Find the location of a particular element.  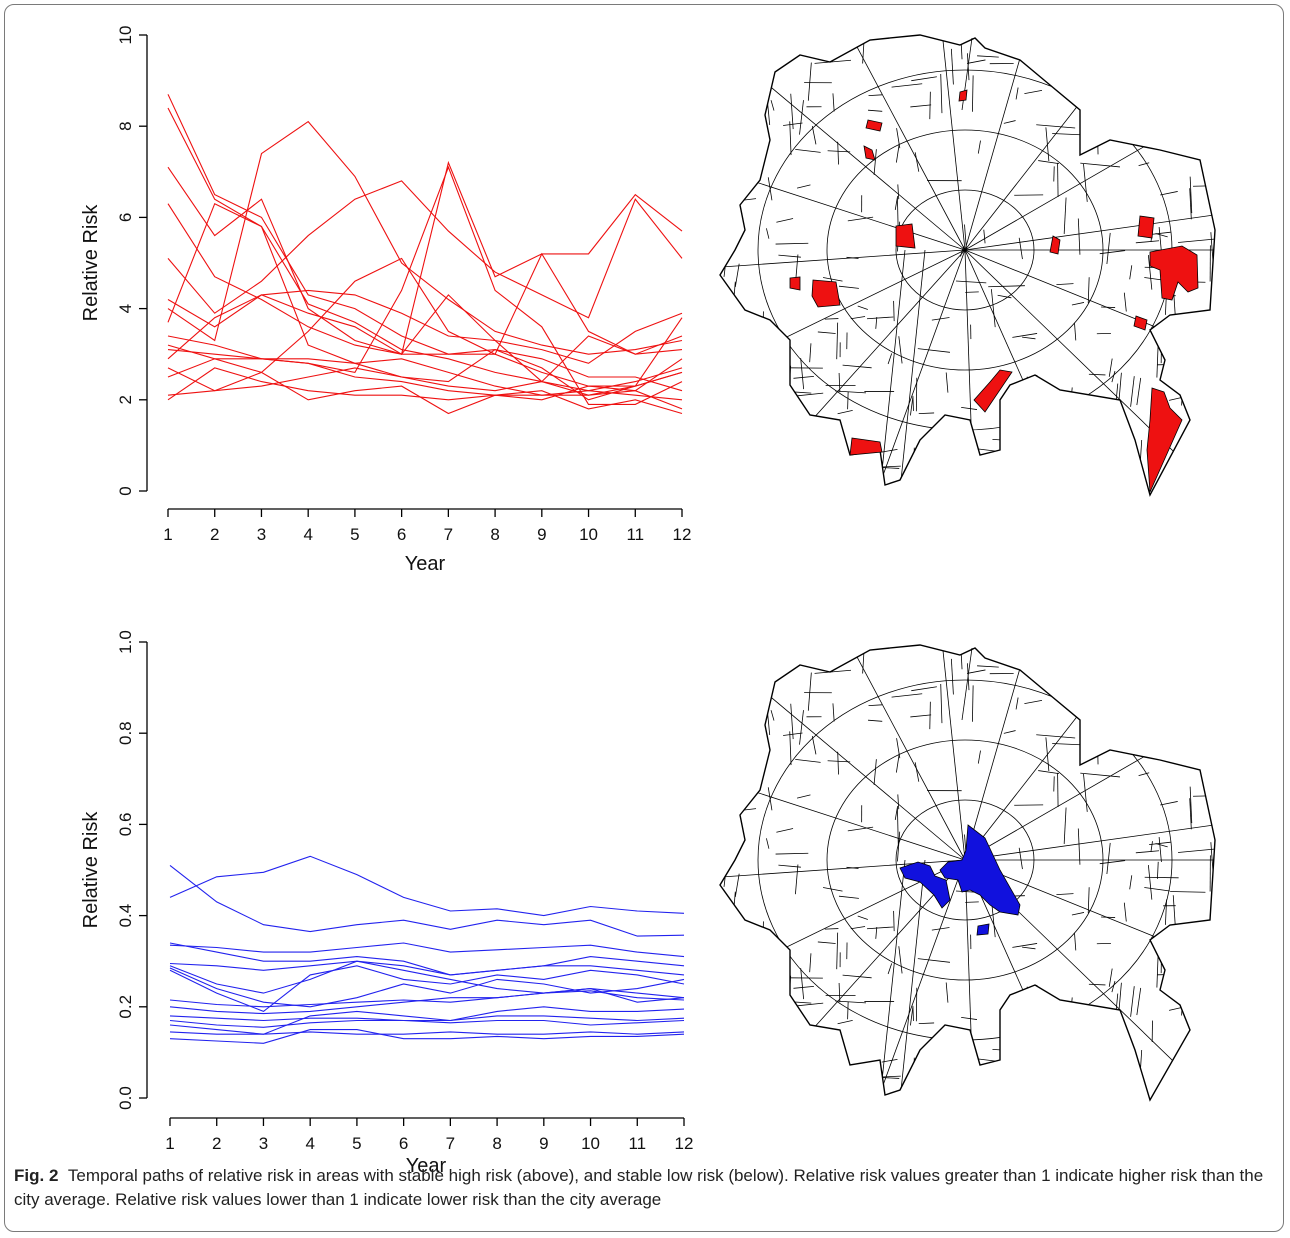

city-boundary is located at coordinates (967, 265).